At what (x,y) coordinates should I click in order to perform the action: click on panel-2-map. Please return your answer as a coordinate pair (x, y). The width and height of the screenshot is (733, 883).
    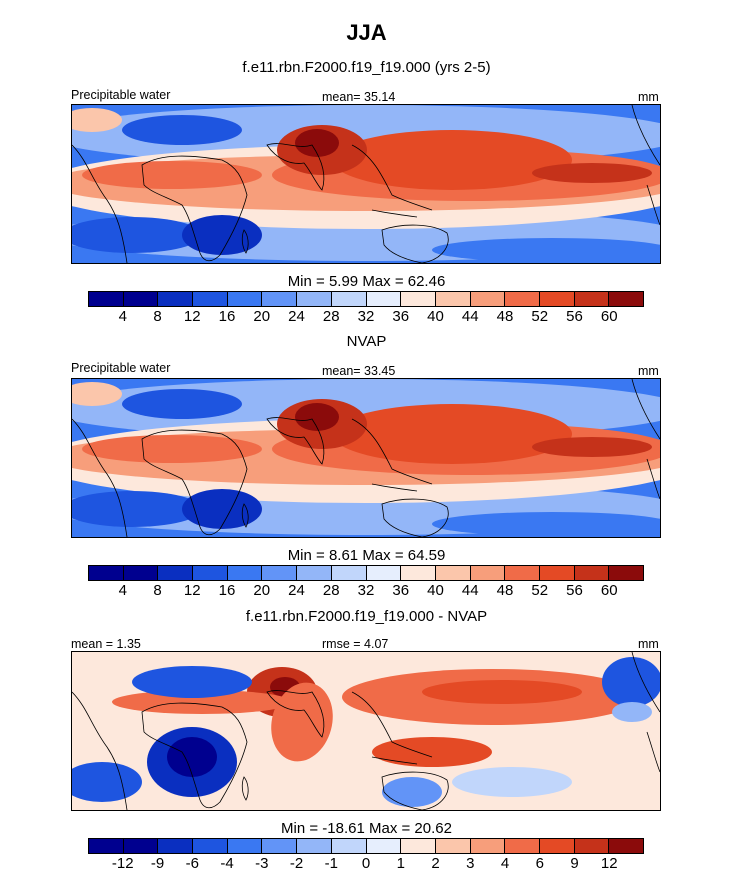
    Looking at the image, I should click on (366, 458).